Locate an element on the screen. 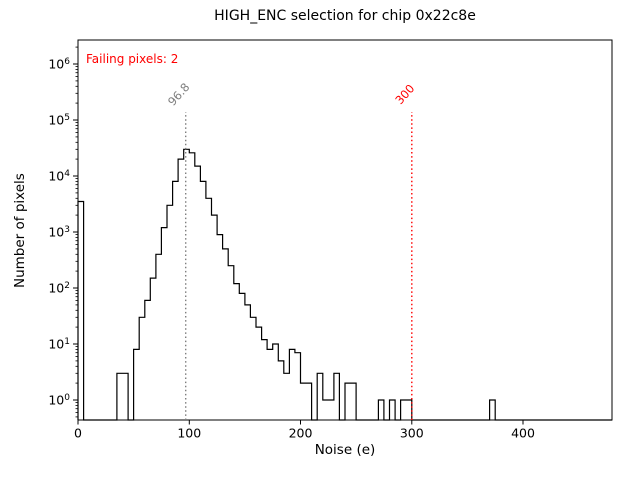 Image resolution: width=640 pixels, height=480 pixels. y-tick-label: 106 is located at coordinates (59, 64).